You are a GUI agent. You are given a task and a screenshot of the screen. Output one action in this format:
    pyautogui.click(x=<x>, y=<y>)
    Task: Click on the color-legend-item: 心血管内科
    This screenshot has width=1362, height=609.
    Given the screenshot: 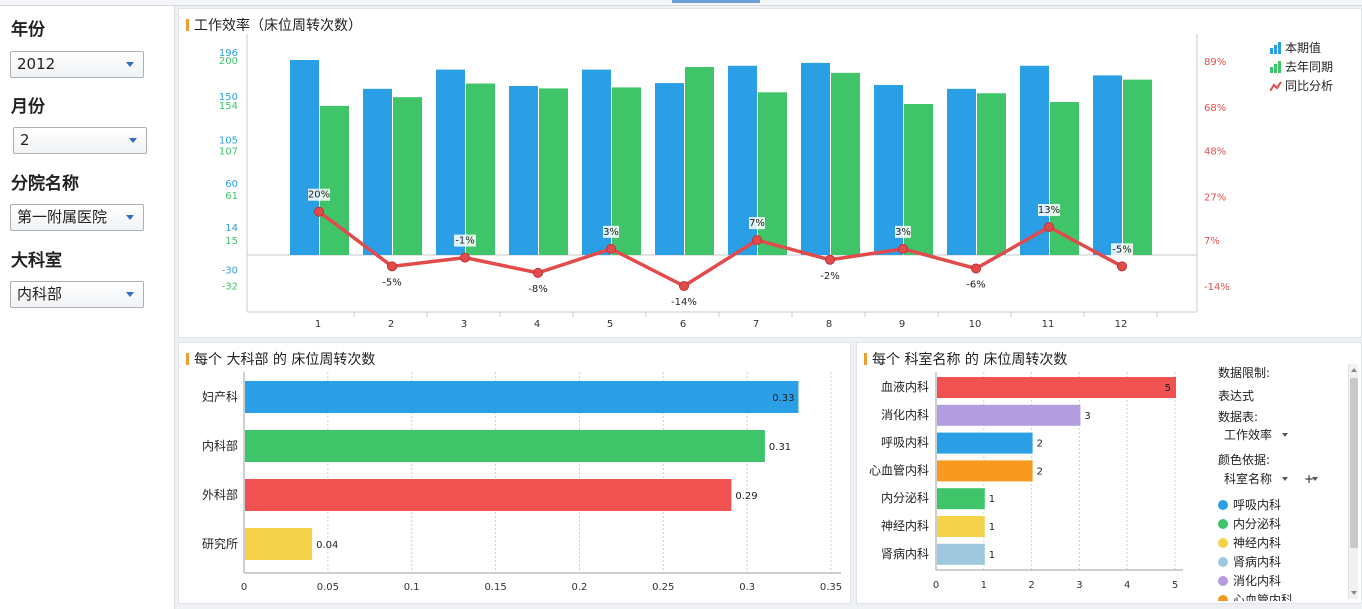 What is the action you would take?
    pyautogui.click(x=1255, y=596)
    